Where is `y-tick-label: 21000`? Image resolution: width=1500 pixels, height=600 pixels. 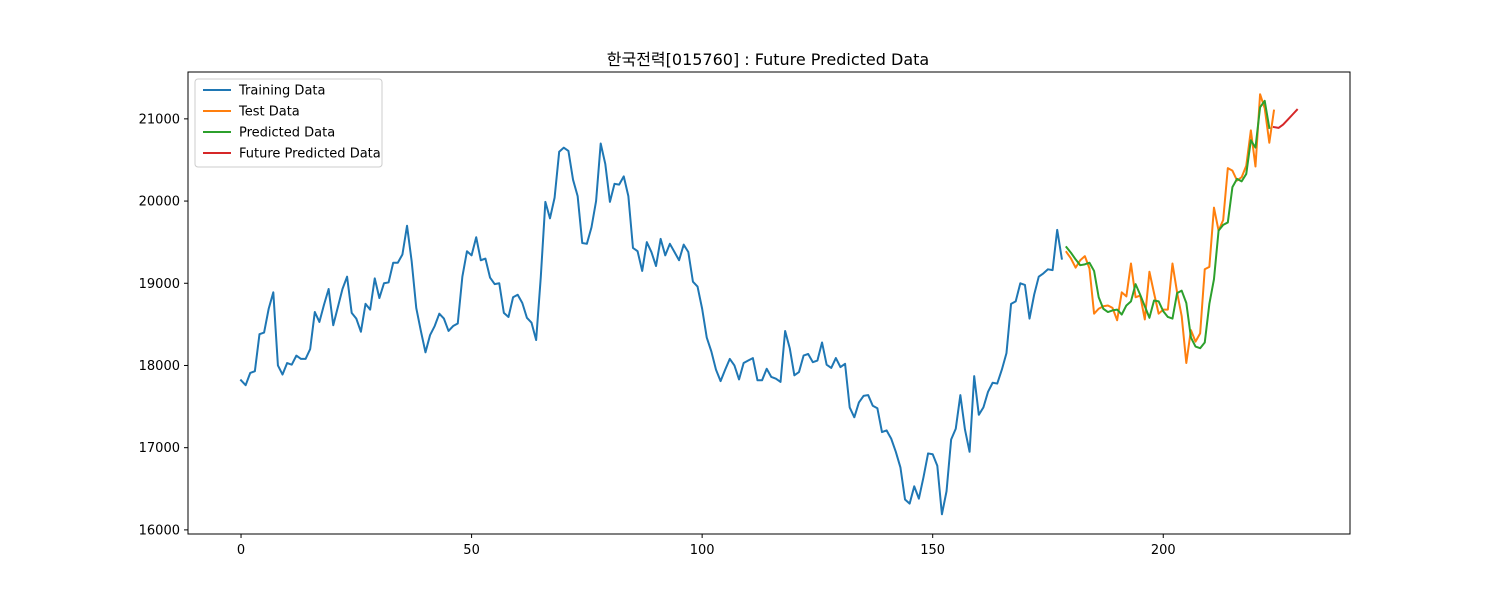
y-tick-label: 21000 is located at coordinates (159, 119).